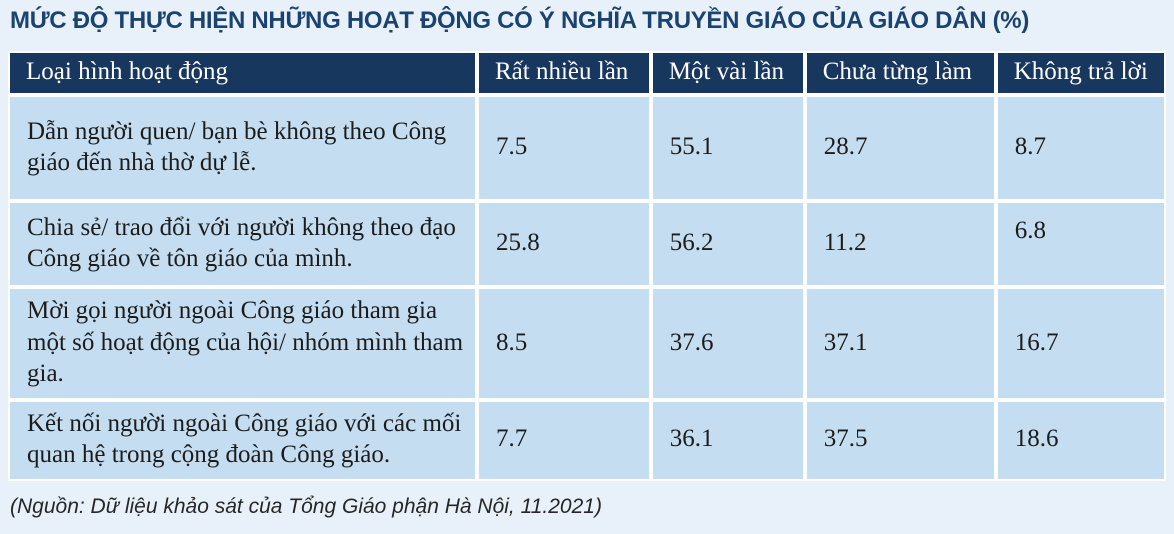  I want to click on cell-value: 8.7, so click(1080, 148).